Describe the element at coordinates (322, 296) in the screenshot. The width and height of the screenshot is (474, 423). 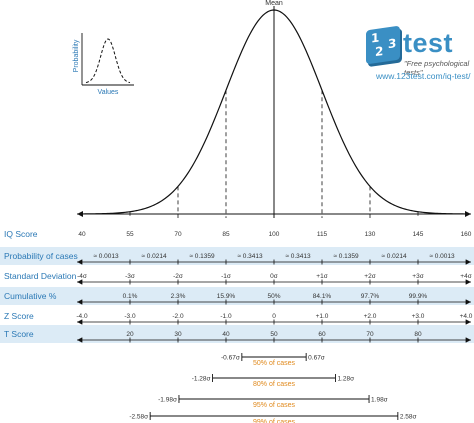
I see `row-value: 84.1%` at that location.